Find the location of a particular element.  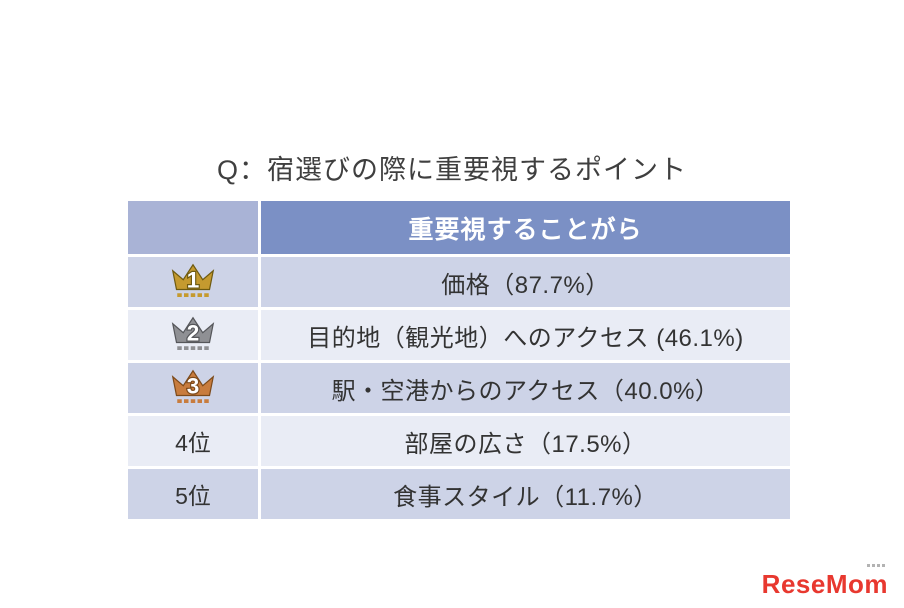

rank-5-text: 5位 is located at coordinates (193, 496).